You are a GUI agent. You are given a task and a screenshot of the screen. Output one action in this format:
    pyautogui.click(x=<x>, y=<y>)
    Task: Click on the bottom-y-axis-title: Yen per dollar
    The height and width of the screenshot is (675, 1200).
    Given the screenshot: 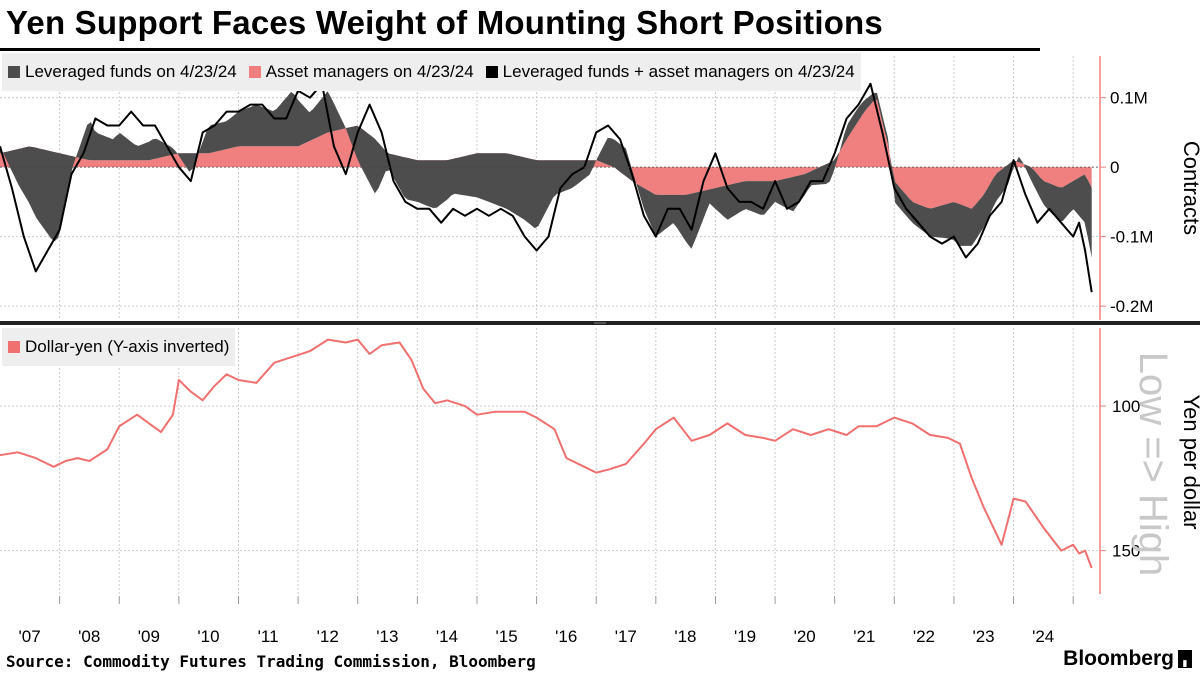 What is the action you would take?
    pyautogui.click(x=1189, y=462)
    